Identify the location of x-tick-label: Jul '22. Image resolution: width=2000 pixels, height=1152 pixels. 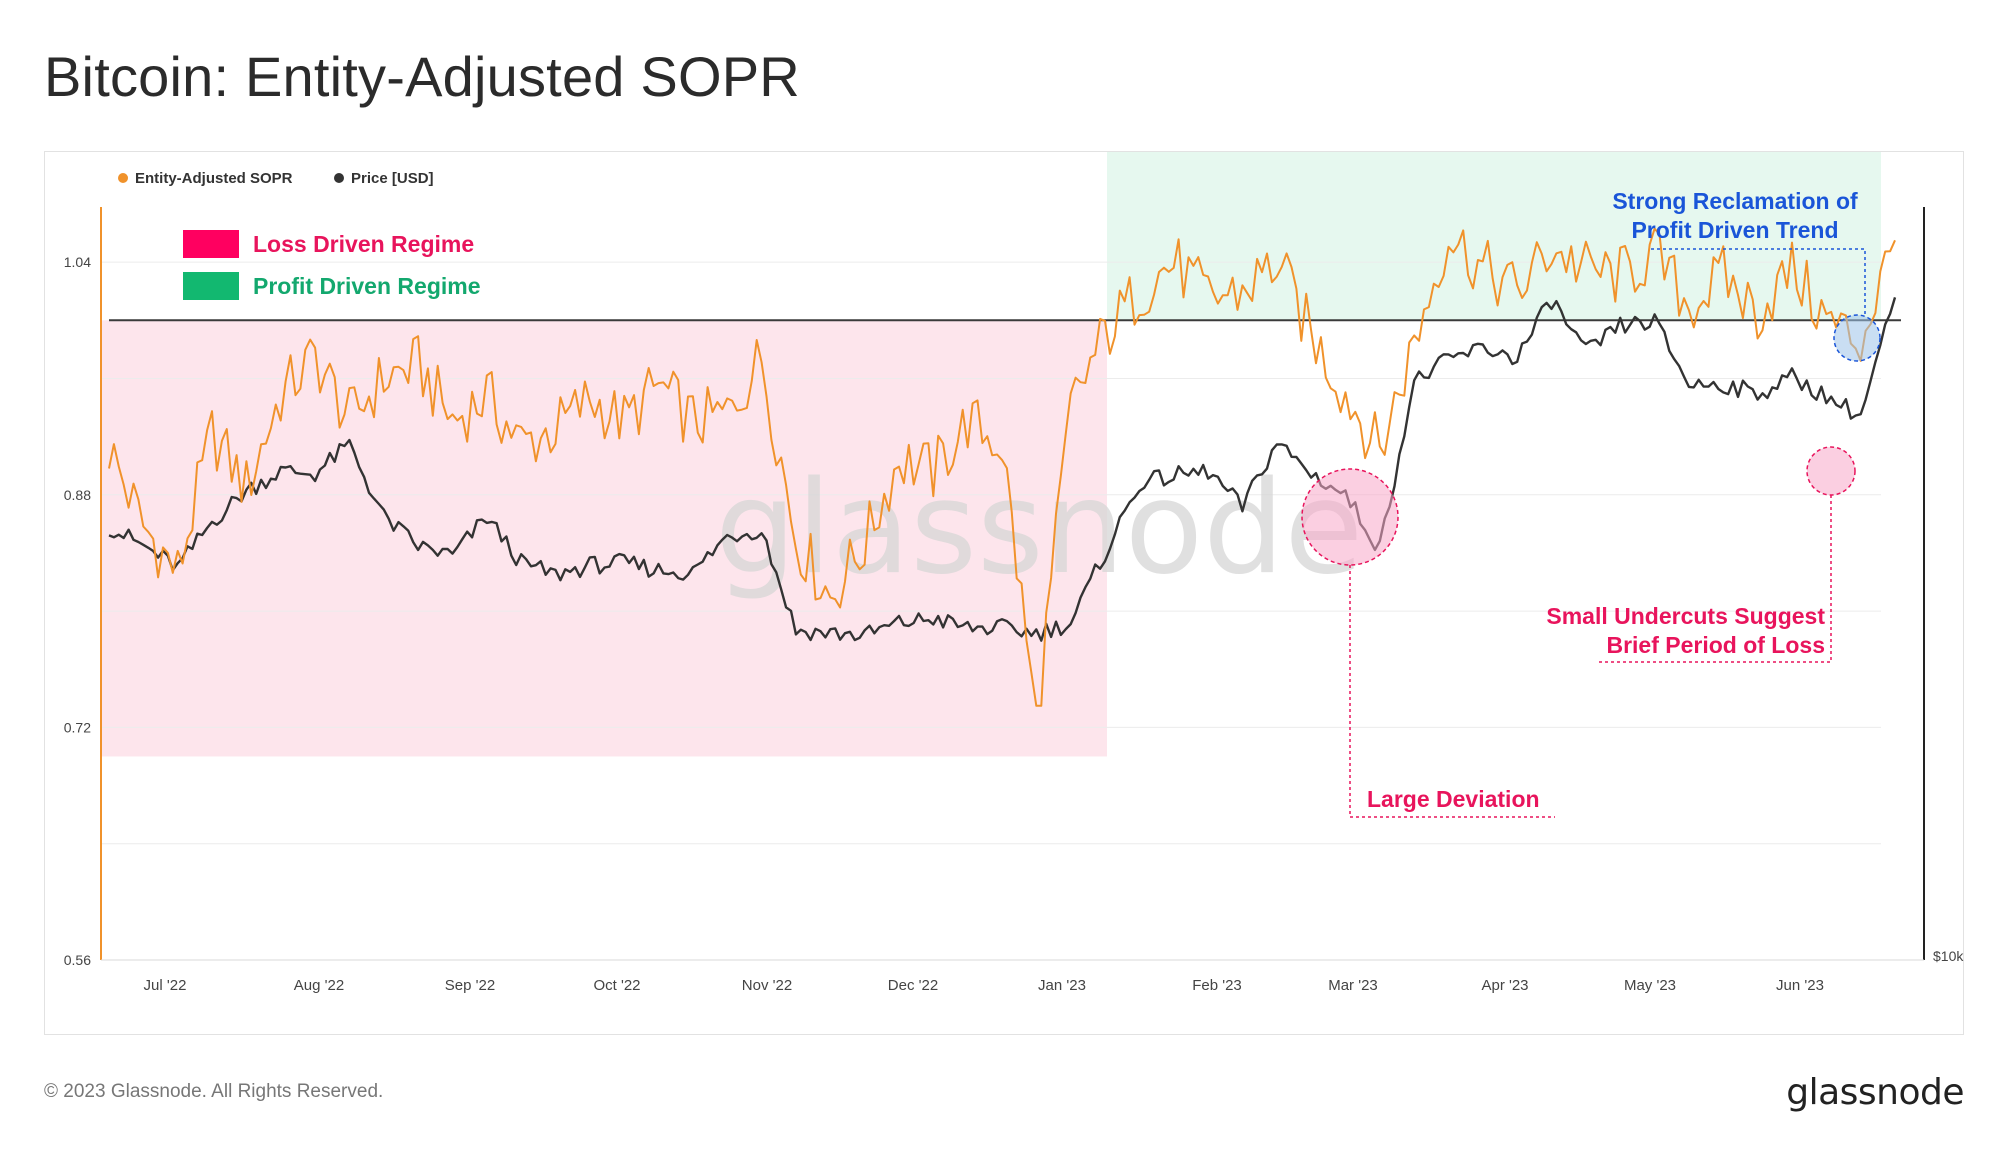
(165, 985).